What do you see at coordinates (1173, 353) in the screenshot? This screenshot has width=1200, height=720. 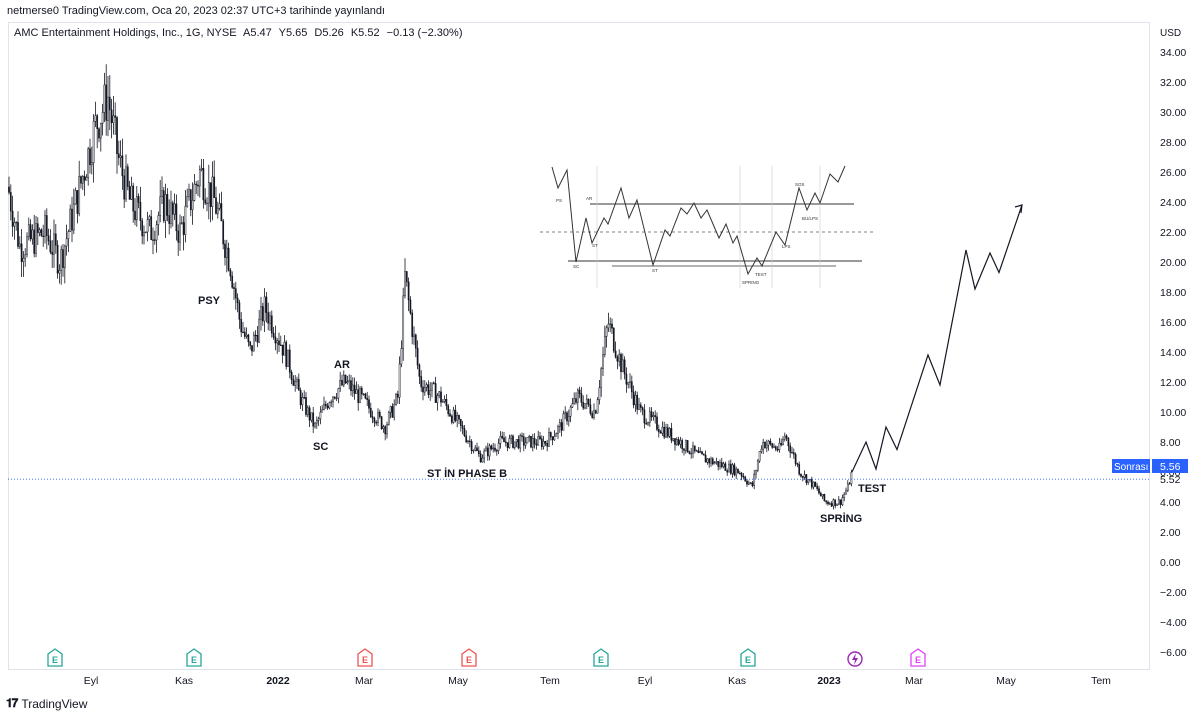 I see `y-tick-label: 14.00` at bounding box center [1173, 353].